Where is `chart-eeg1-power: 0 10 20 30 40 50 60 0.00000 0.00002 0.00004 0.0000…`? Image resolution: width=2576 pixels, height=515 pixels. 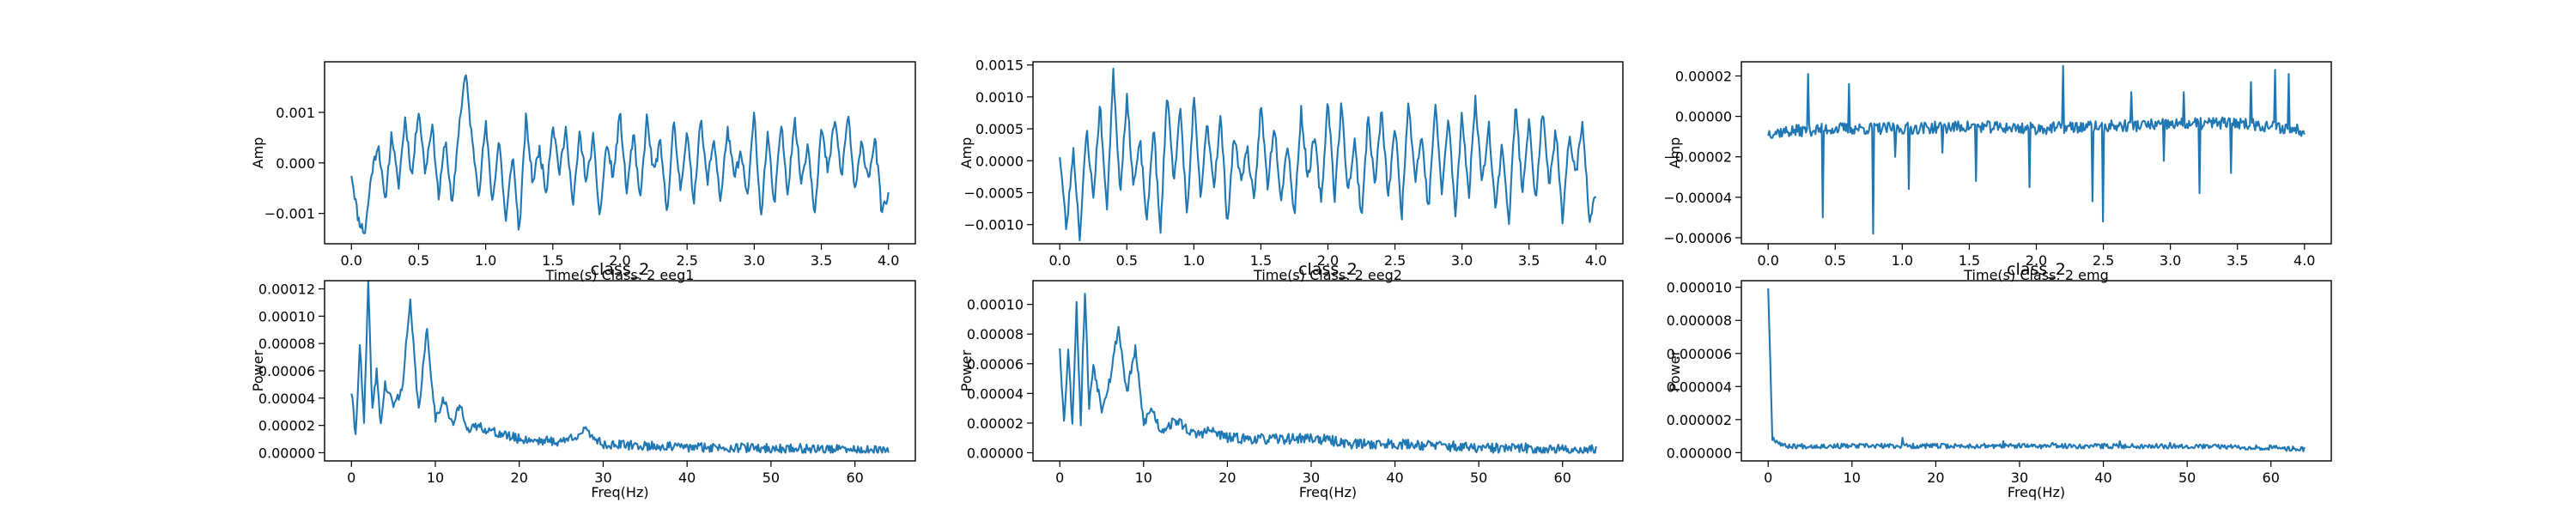
chart-eeg1-power: 0 10 20 30 40 50 60 0.00000 0.00002 0.00004 0.0000… is located at coordinates (583, 380).